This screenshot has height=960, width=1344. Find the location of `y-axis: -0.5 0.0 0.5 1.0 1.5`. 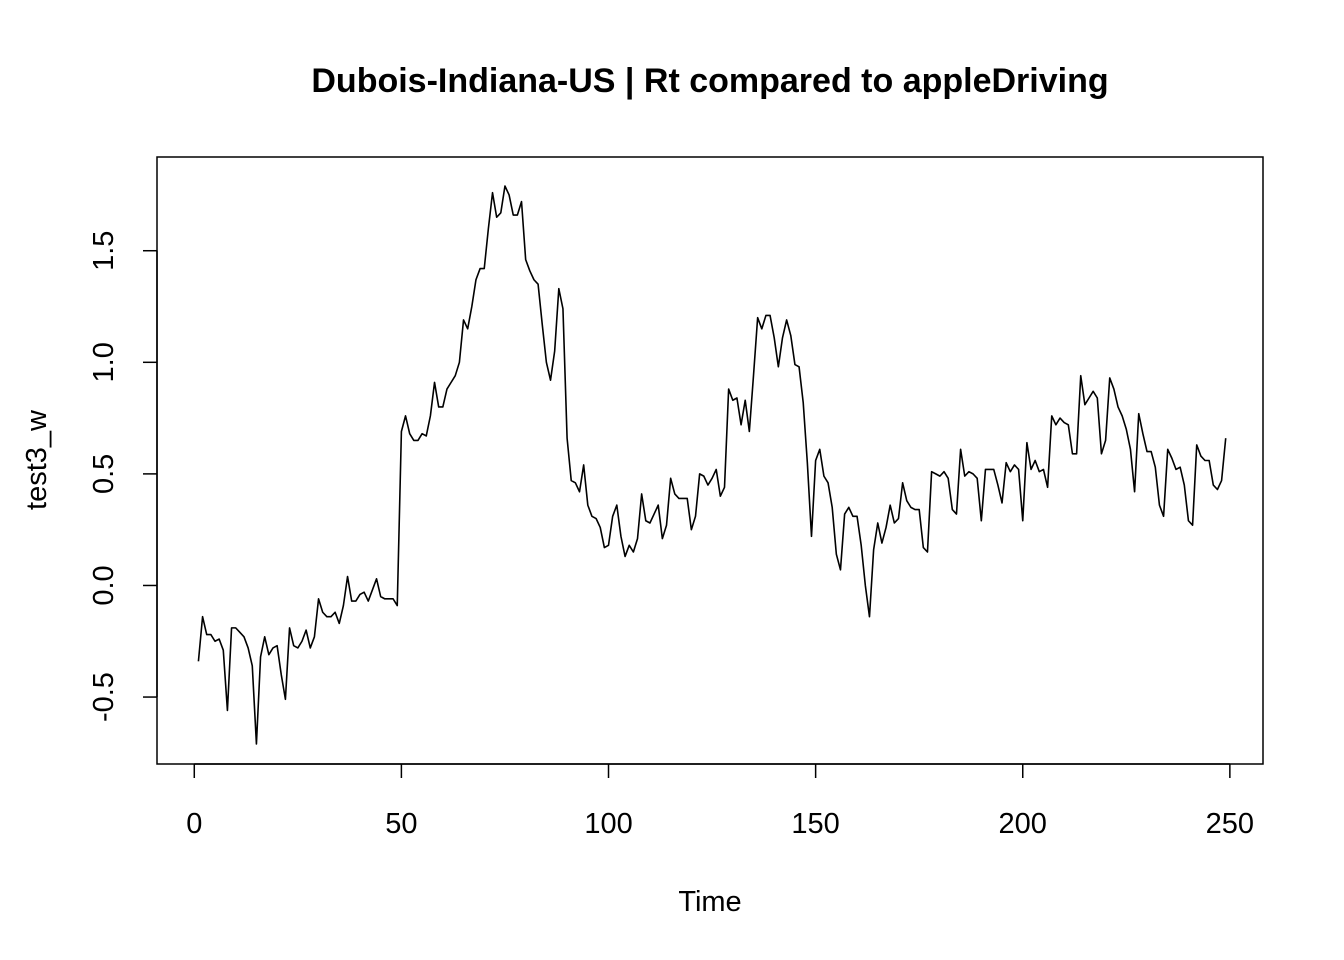

y-axis: -0.5 0.0 0.5 1.0 1.5 is located at coordinates (123, 476).